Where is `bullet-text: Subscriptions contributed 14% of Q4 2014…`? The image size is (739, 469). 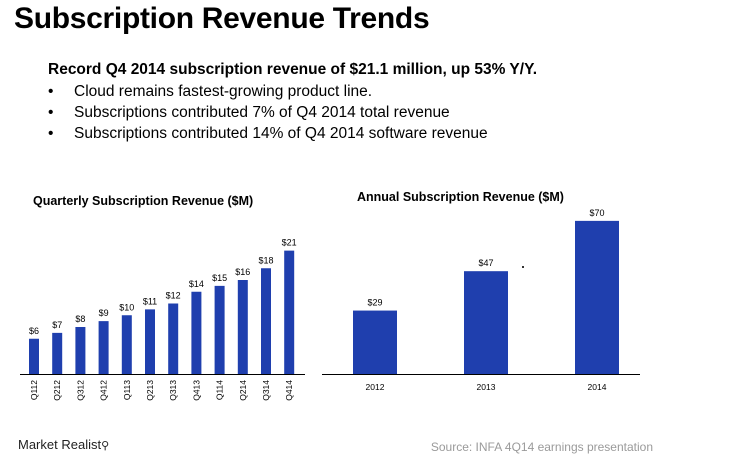 bullet-text: Subscriptions contributed 14% of Q4 2014… is located at coordinates (281, 133).